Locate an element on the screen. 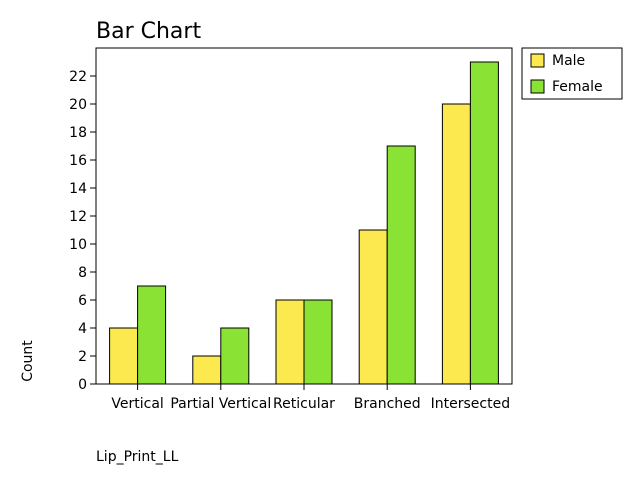  x-tick-label: Partial Vertical is located at coordinates (220, 404).